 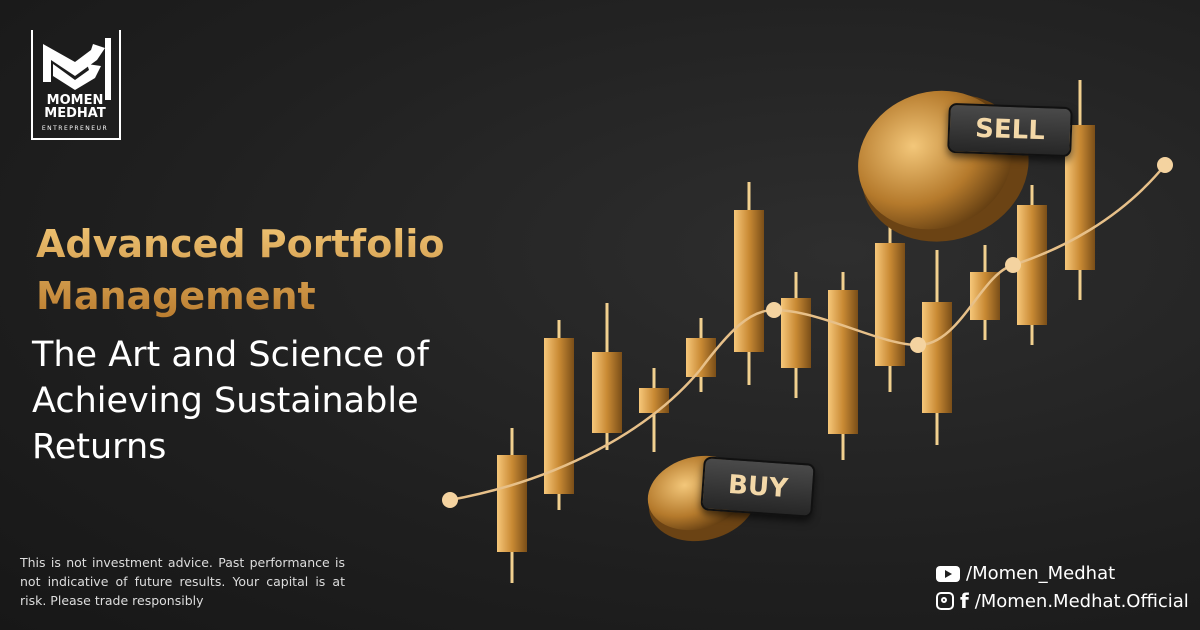 What do you see at coordinates (75, 113) in the screenshot?
I see `logo-line2: MEDHAT` at bounding box center [75, 113].